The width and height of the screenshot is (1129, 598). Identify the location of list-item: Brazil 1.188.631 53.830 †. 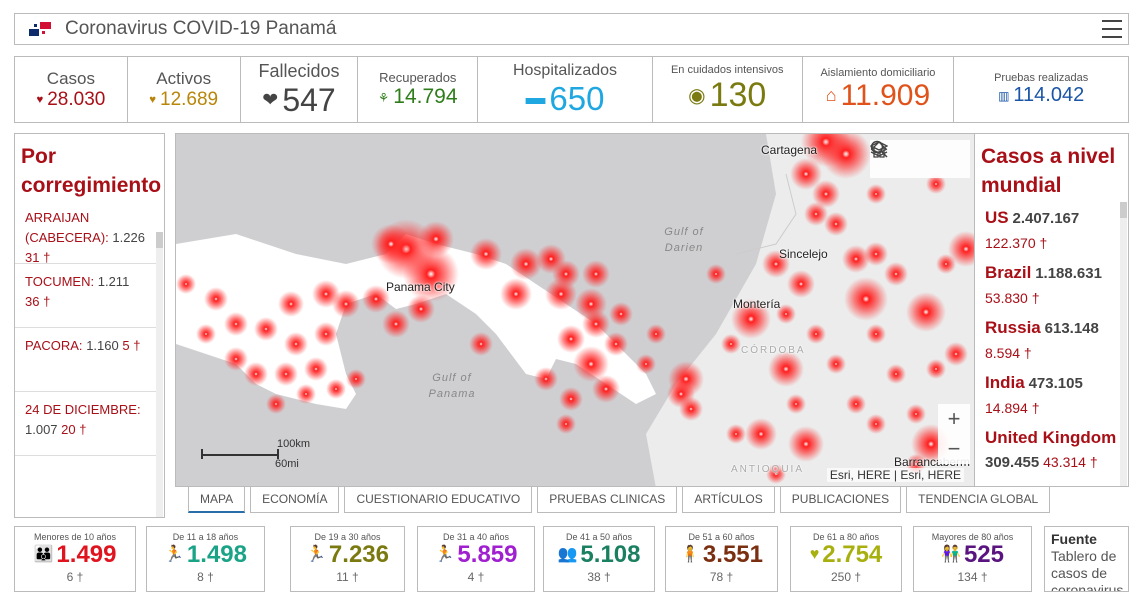
(1051, 282).